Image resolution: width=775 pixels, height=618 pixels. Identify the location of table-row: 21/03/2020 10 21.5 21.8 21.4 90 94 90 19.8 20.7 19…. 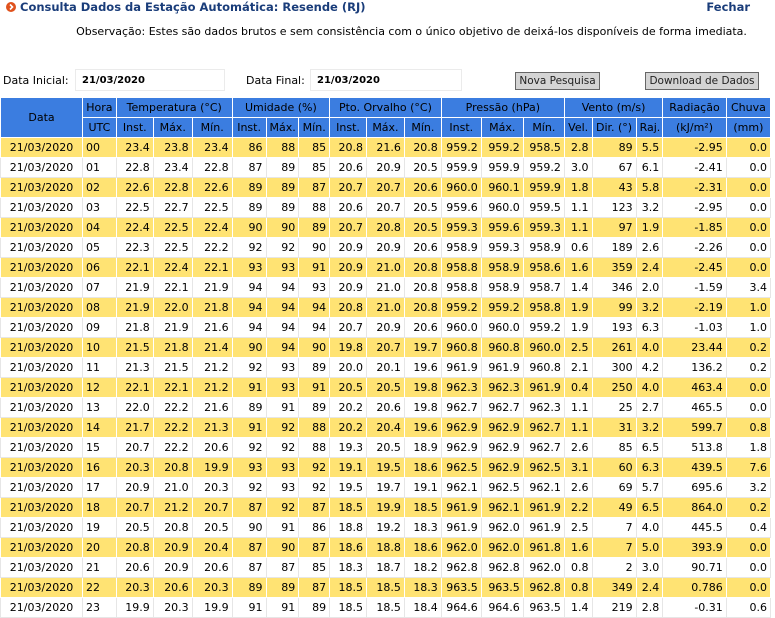
(386, 347).